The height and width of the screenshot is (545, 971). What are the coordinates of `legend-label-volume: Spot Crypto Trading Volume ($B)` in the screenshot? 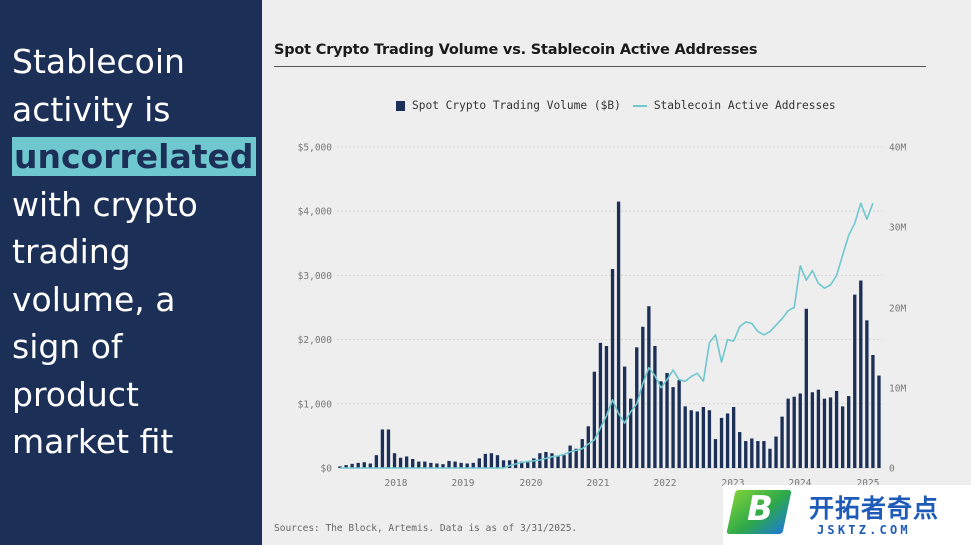 It's located at (516, 105).